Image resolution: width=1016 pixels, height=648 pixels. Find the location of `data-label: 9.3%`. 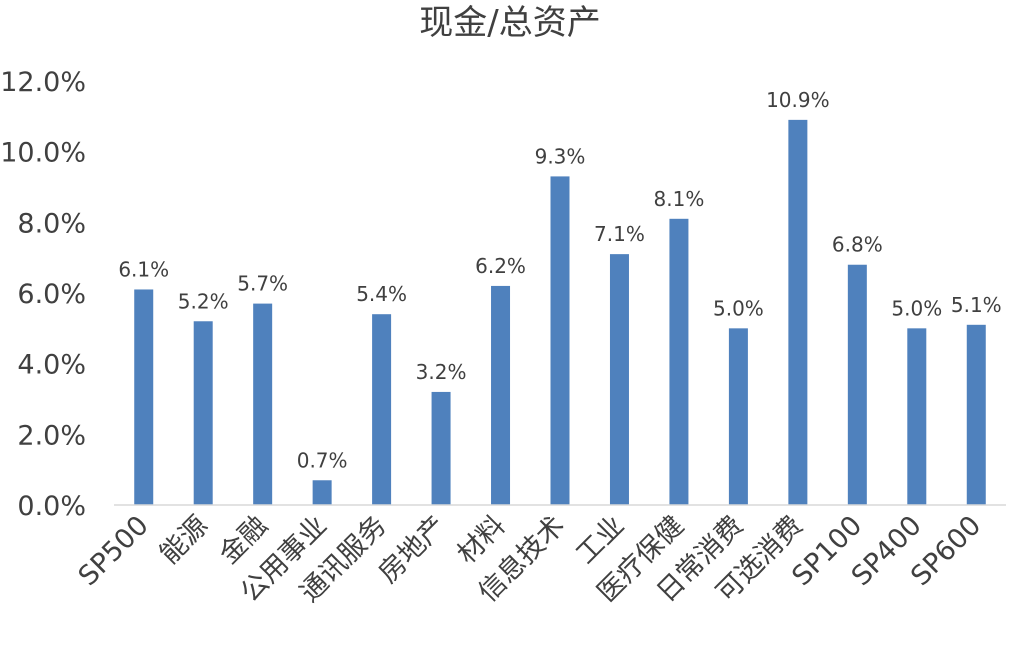

data-label: 9.3% is located at coordinates (560, 156).